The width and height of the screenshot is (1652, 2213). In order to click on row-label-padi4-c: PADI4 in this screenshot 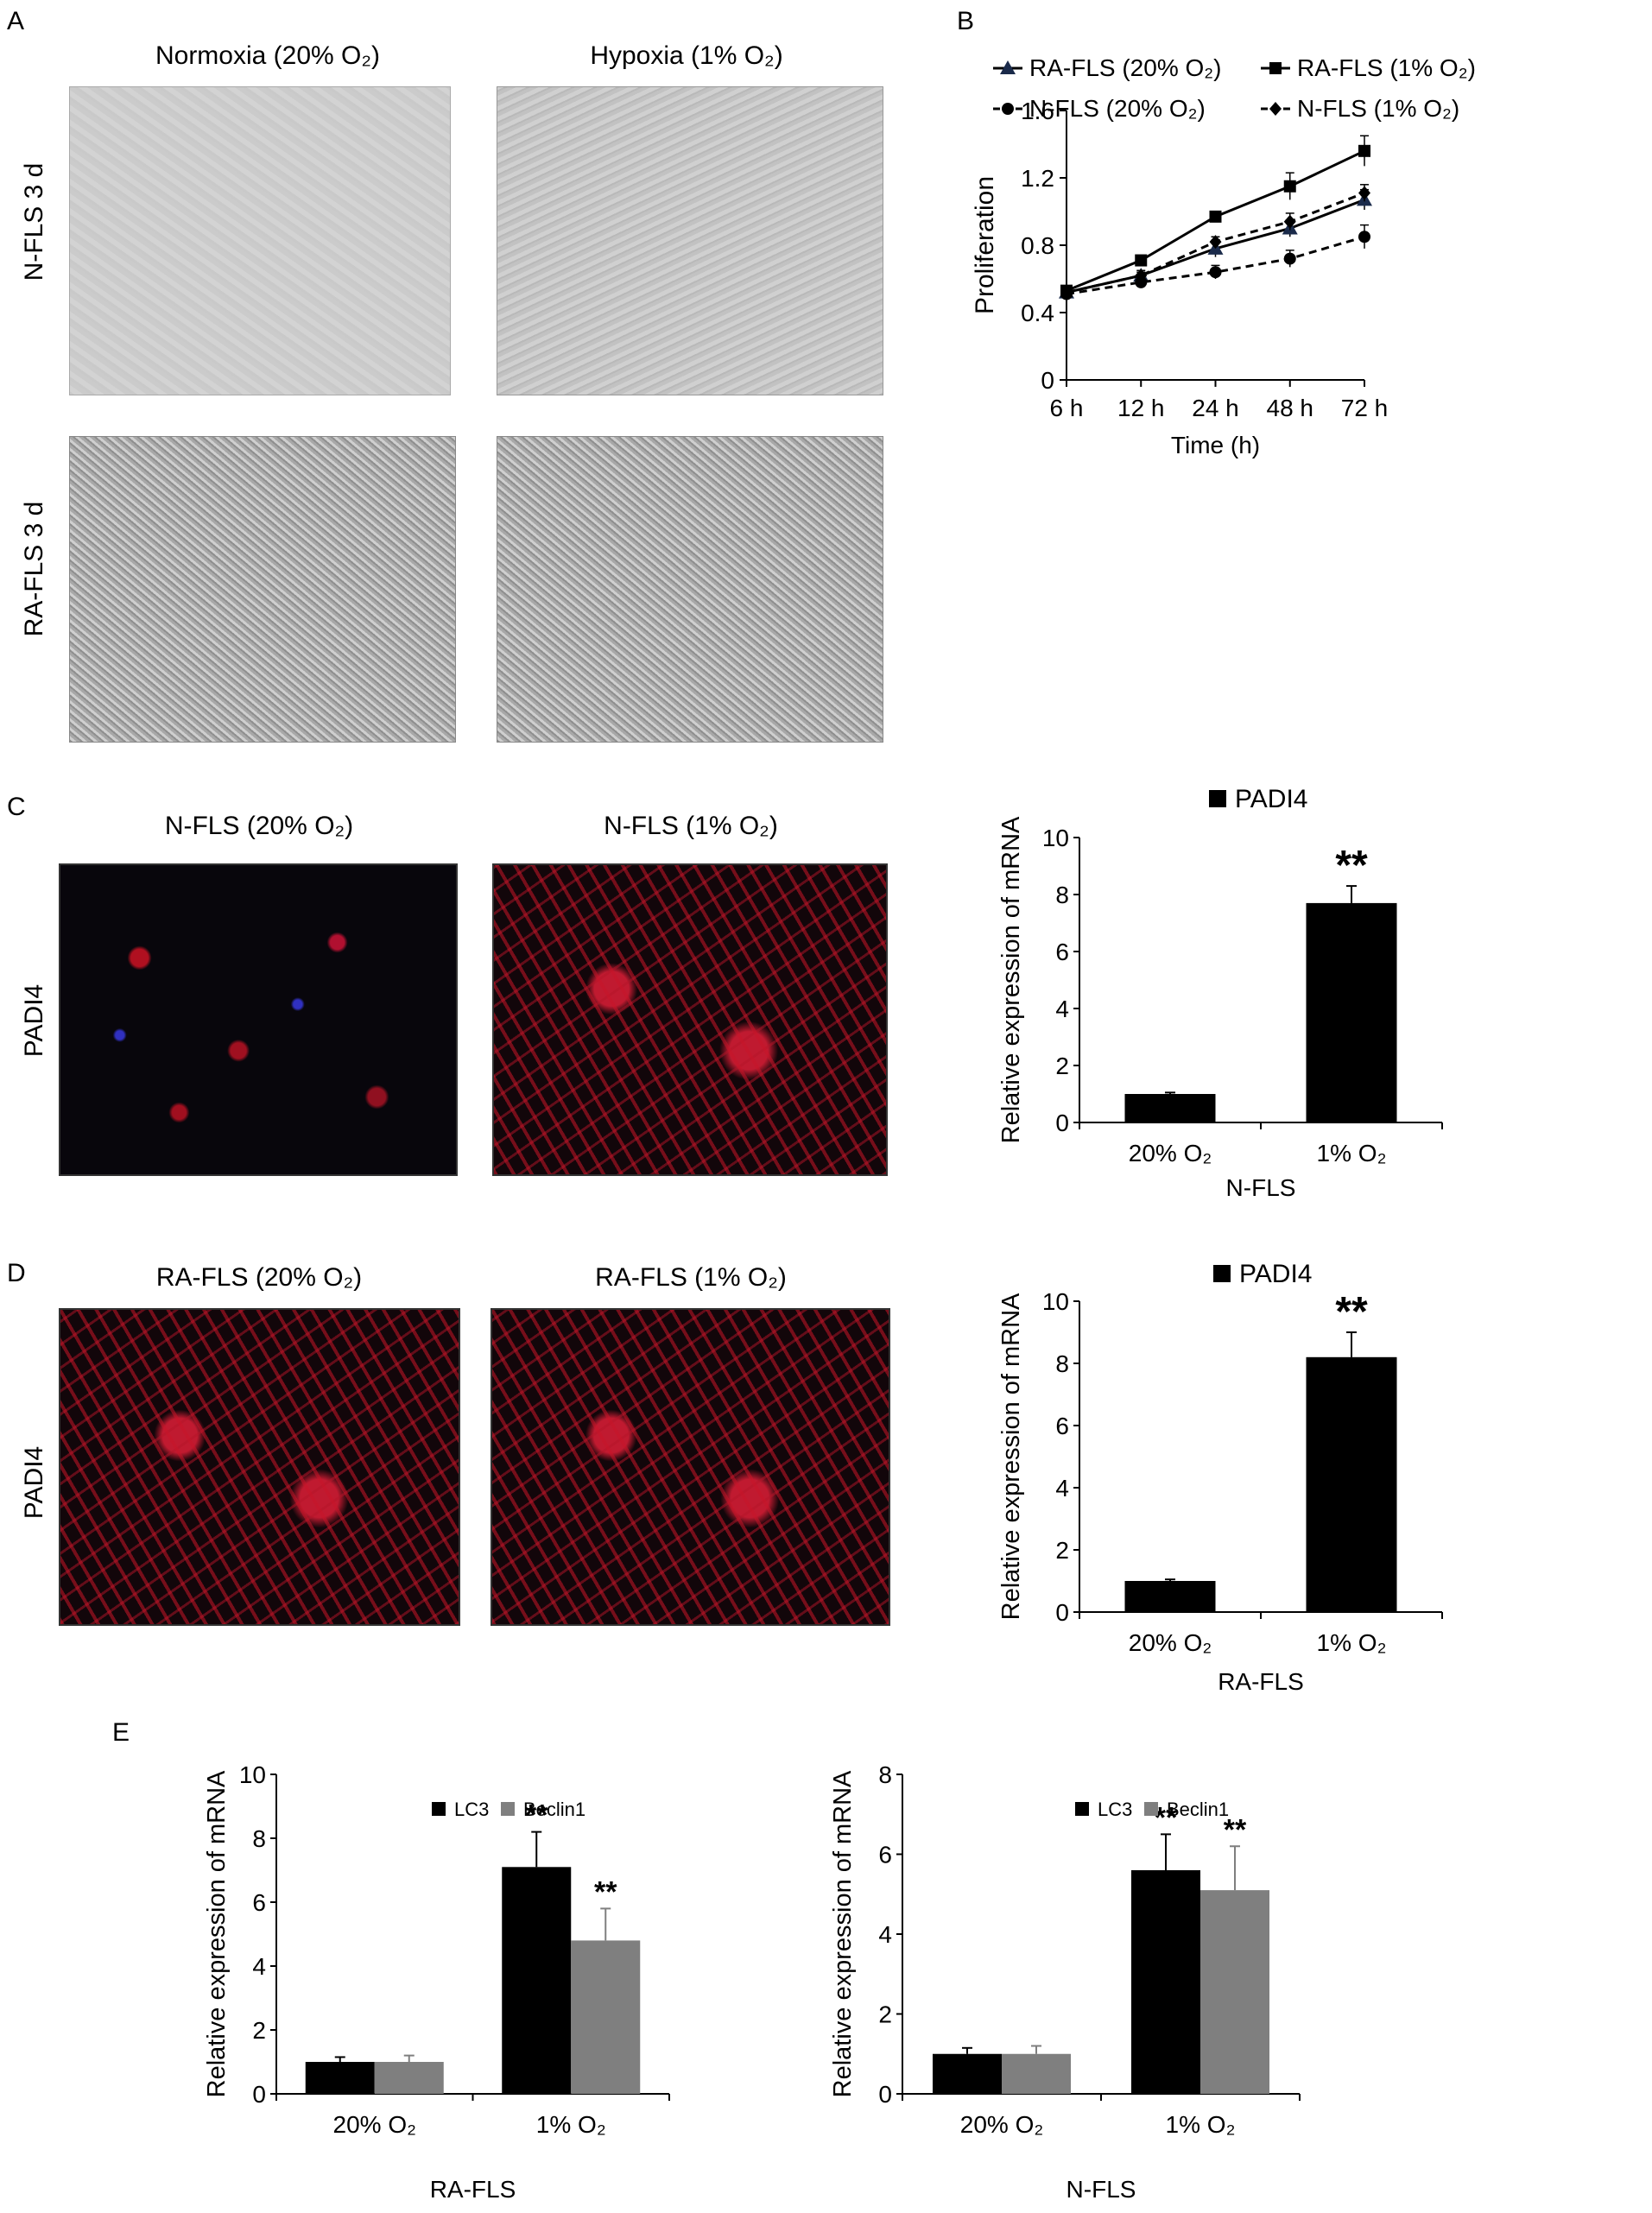, I will do `click(34, 1020)`.